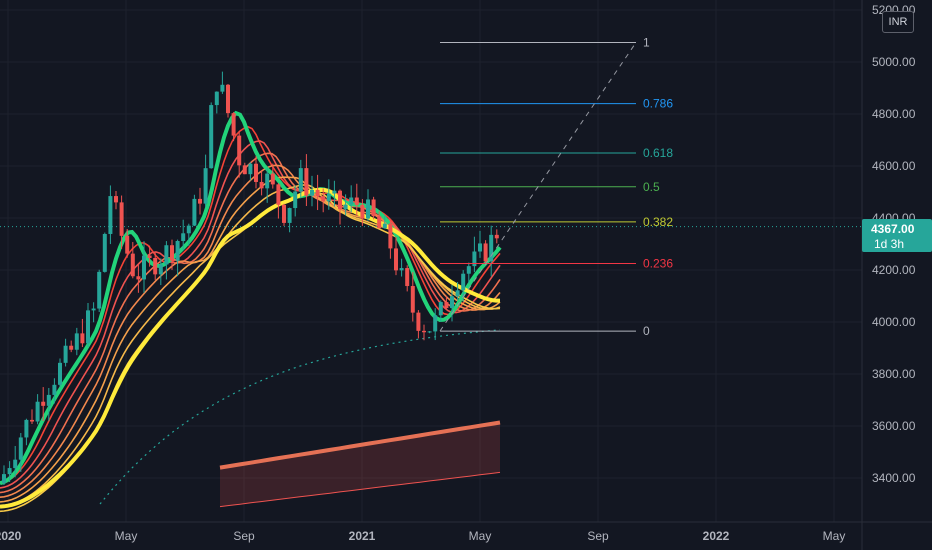 The image size is (932, 550). I want to click on ma-dotted, so click(300, 417).